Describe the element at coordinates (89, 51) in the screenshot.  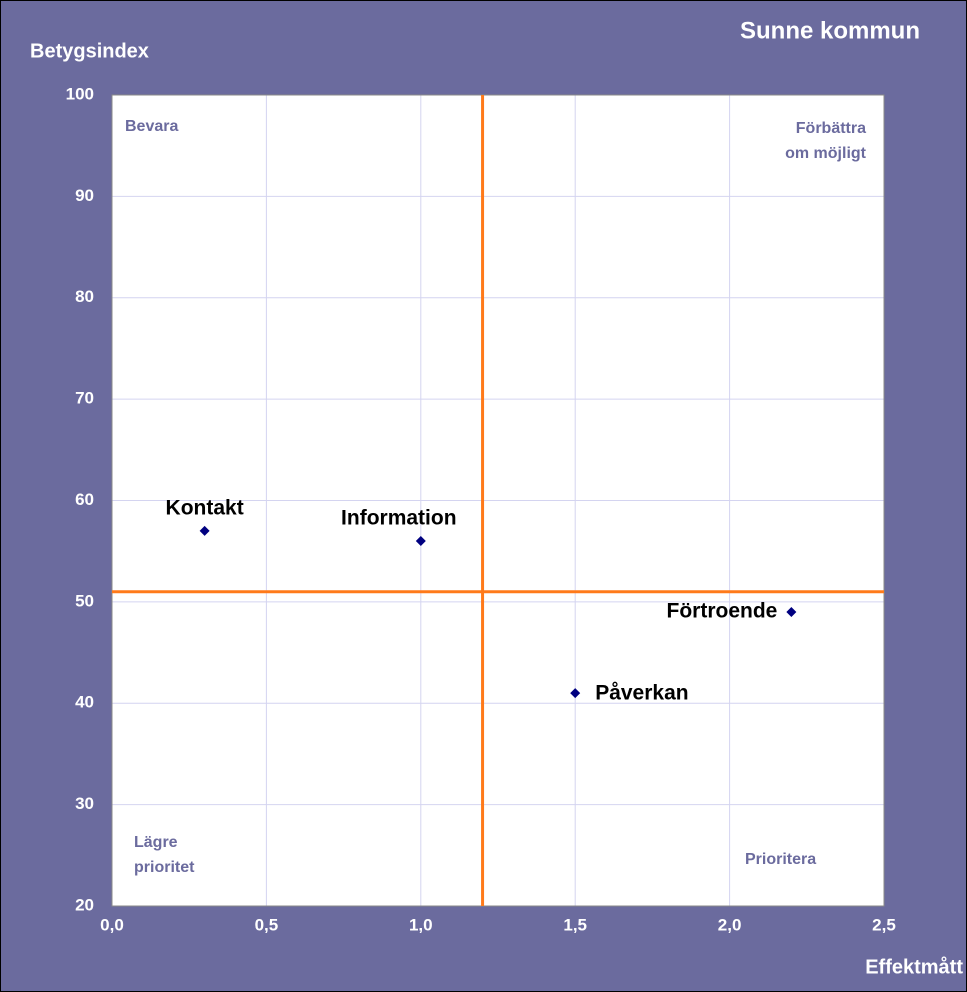
I see `y-axis-label: Betygsindex` at that location.